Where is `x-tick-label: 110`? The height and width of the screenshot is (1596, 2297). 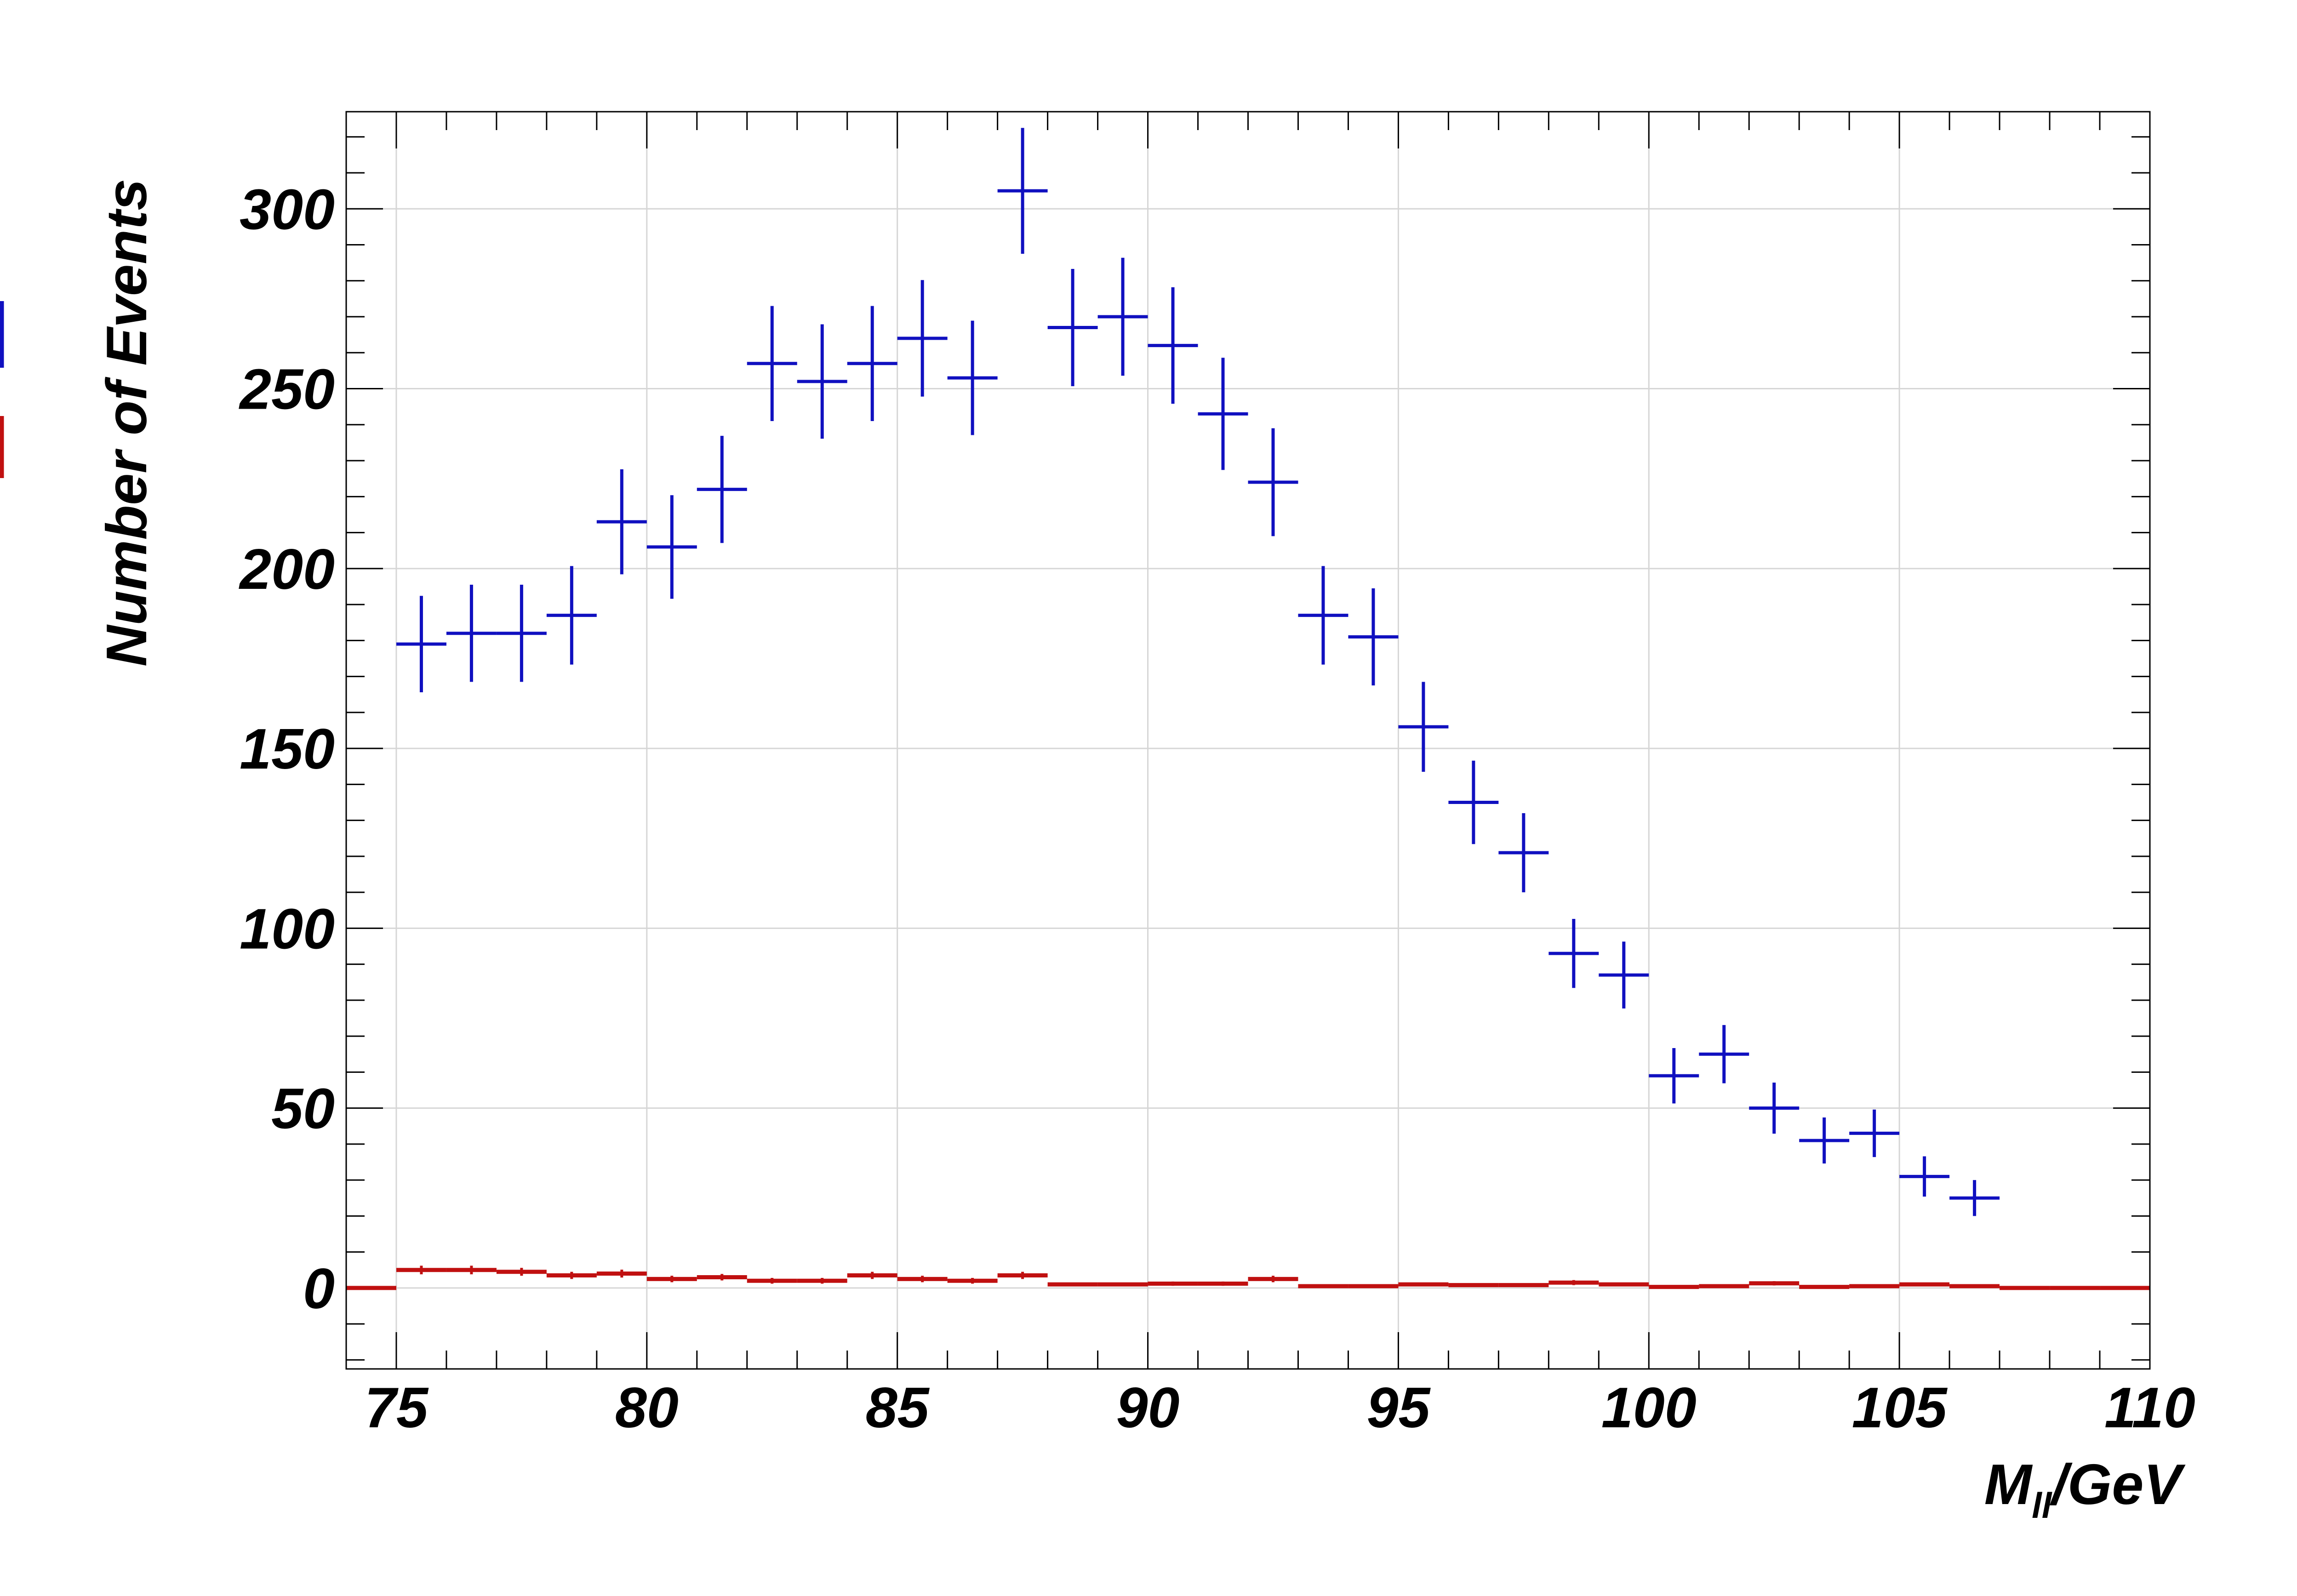 x-tick-label: 110 is located at coordinates (2149, 1408).